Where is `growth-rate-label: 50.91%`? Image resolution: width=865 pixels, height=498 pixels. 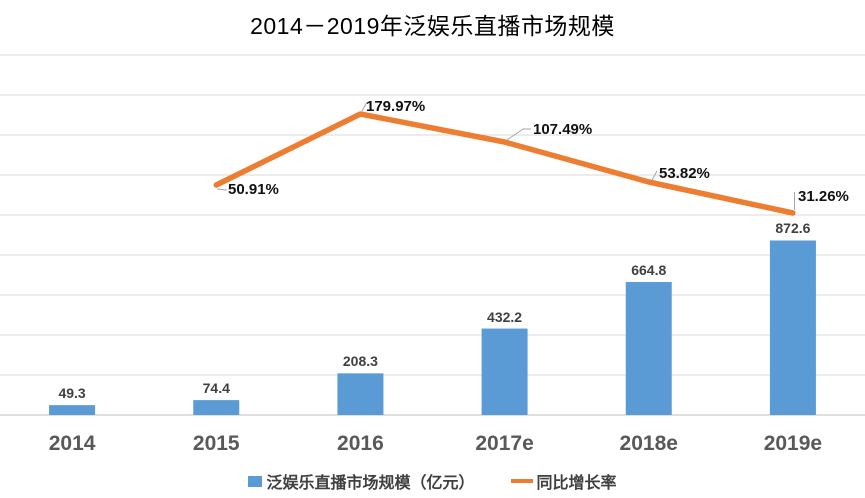 growth-rate-label: 50.91% is located at coordinates (253, 189).